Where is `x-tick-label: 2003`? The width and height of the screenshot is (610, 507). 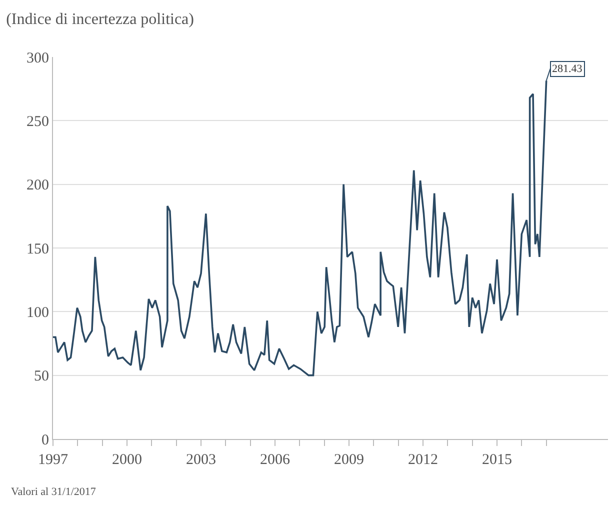
x-tick-label: 2003 is located at coordinates (201, 460).